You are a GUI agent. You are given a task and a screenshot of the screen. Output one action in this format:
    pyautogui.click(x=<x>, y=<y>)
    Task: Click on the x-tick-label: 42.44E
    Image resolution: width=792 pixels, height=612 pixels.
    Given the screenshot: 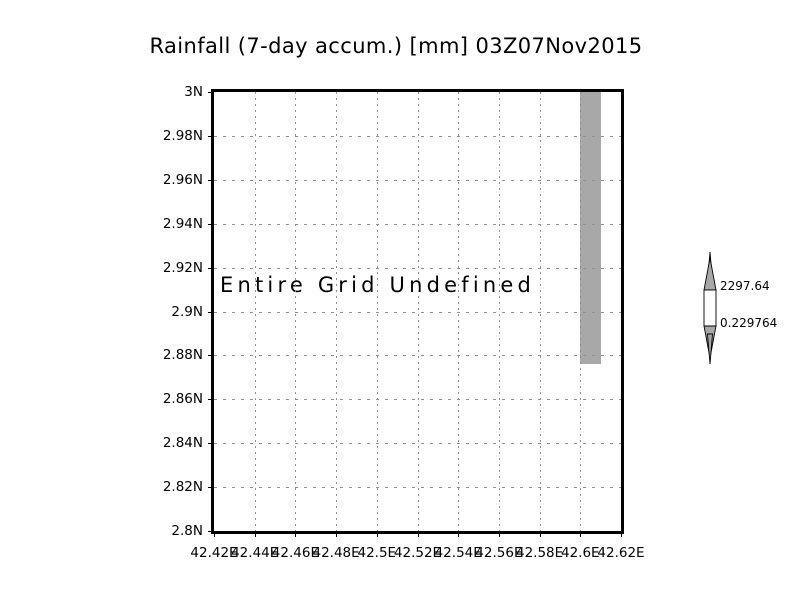 What is the action you would take?
    pyautogui.click(x=255, y=553)
    